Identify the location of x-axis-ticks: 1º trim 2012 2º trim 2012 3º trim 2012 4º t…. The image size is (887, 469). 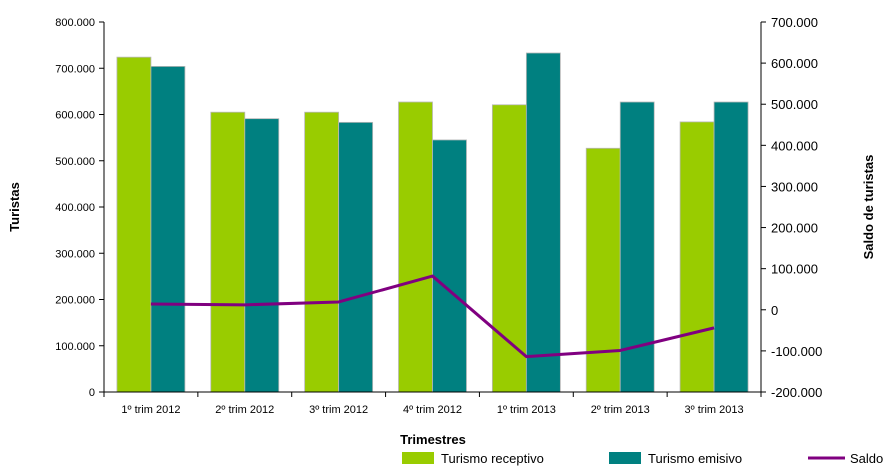
(432, 404).